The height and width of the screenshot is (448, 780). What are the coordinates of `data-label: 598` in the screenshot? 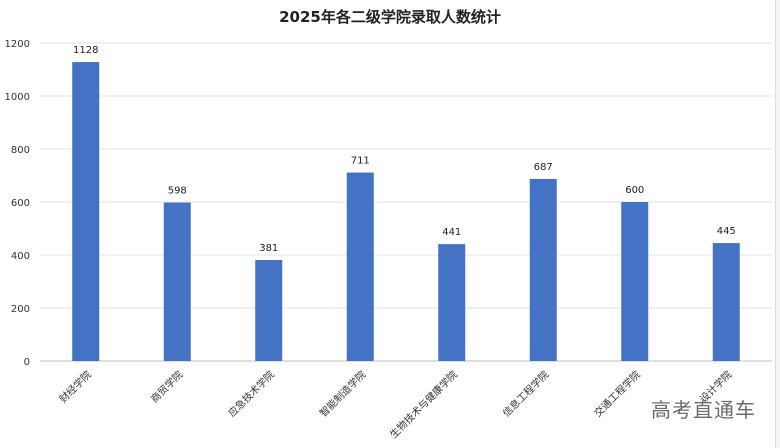 It's located at (177, 191).